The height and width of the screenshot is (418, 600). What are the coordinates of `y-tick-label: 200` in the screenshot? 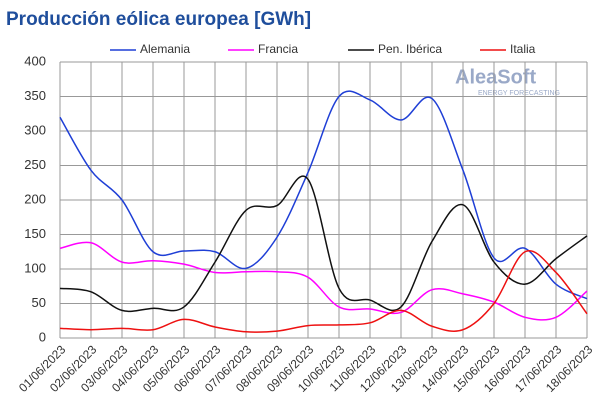 It's located at (35, 198).